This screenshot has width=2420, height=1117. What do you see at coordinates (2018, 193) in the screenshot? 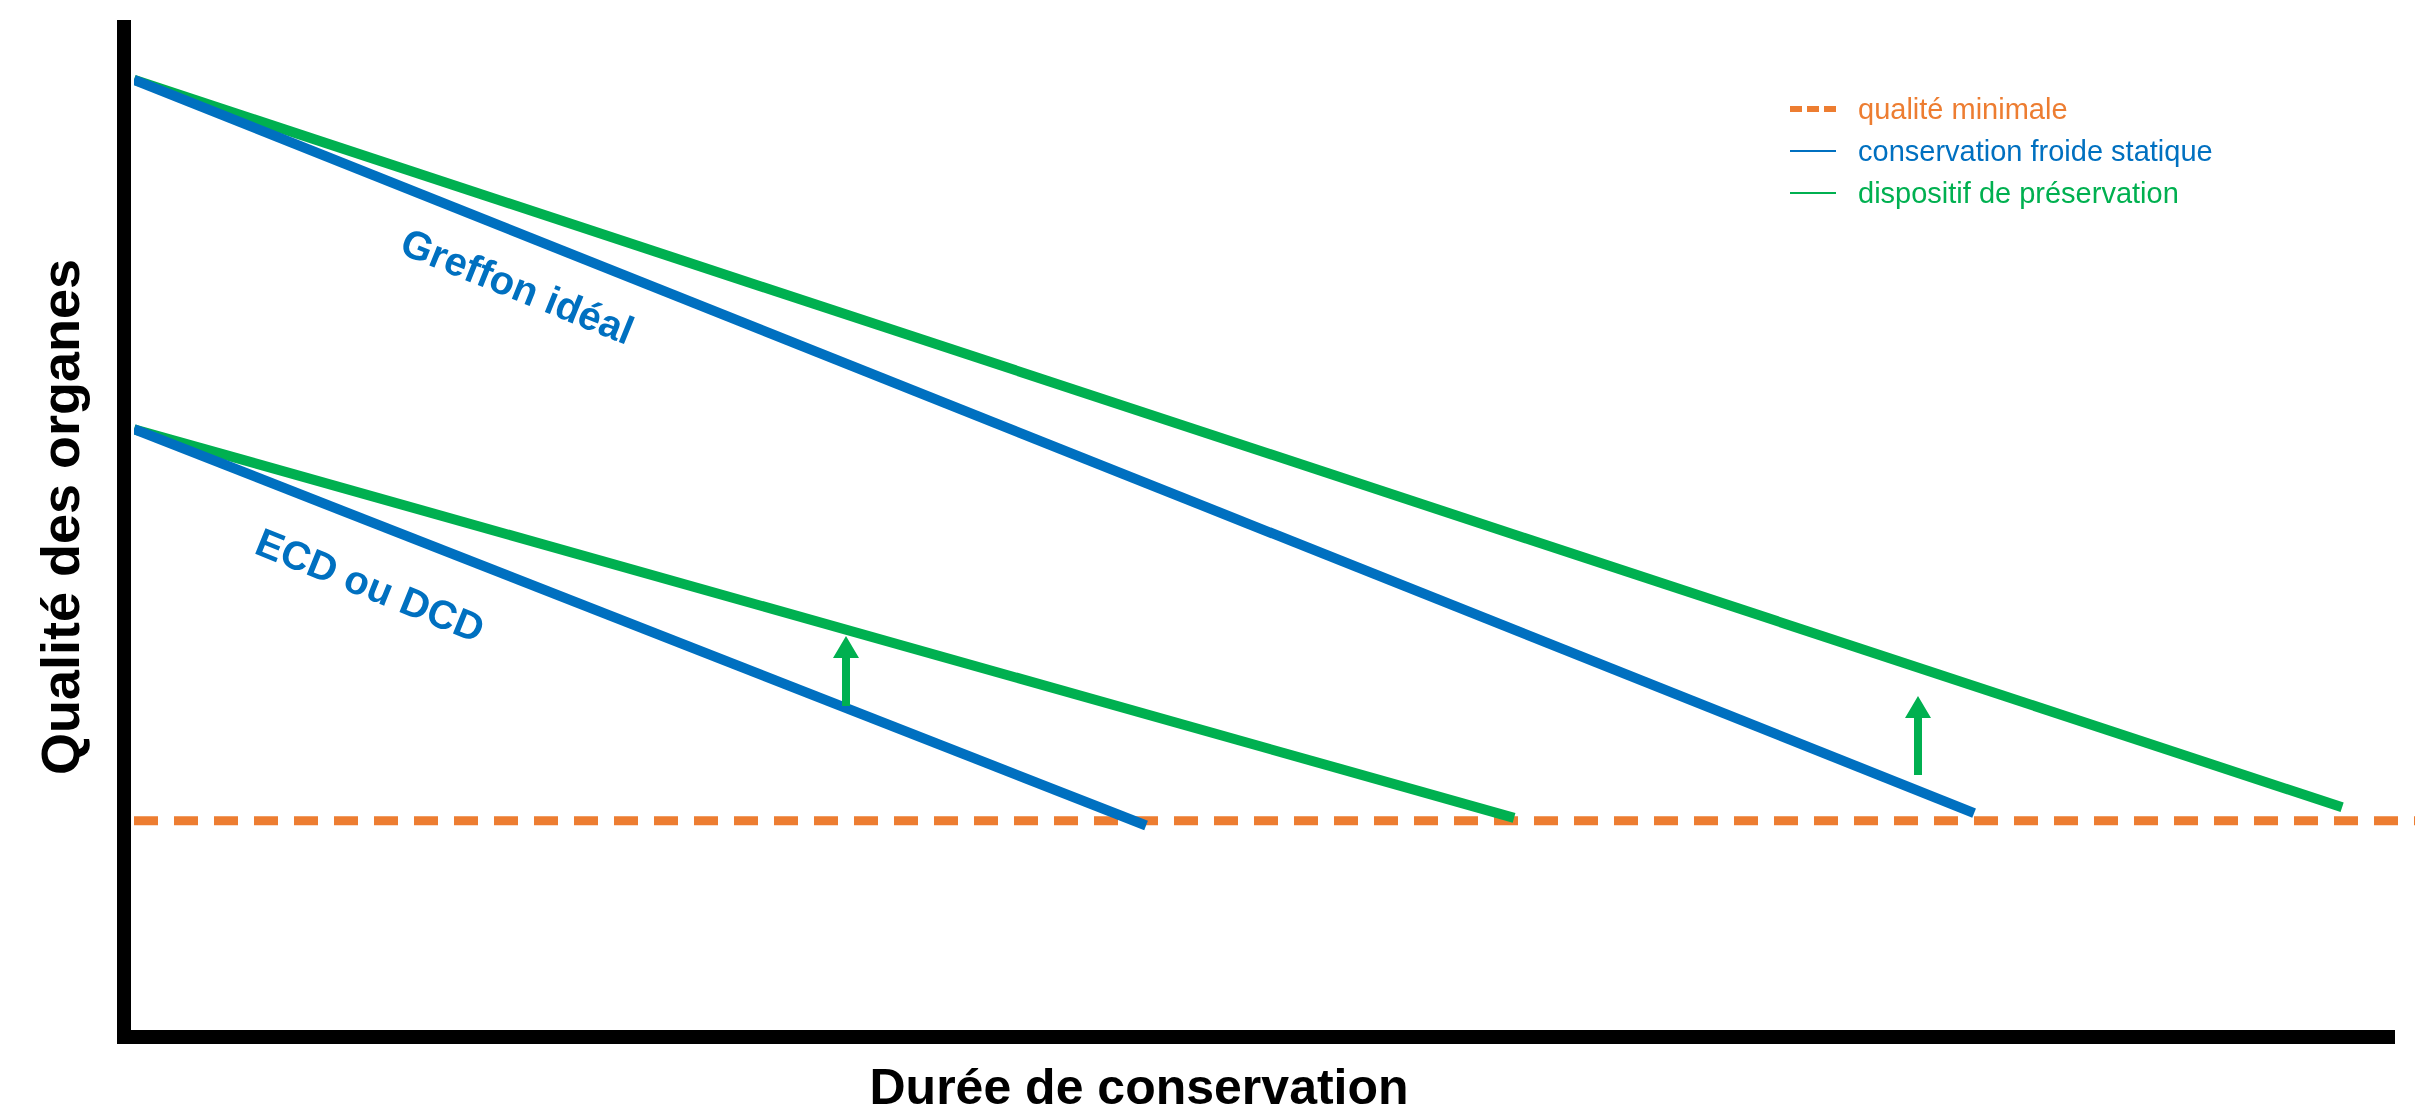
I see `legend-label: dispositif de préservation` at bounding box center [2018, 193].